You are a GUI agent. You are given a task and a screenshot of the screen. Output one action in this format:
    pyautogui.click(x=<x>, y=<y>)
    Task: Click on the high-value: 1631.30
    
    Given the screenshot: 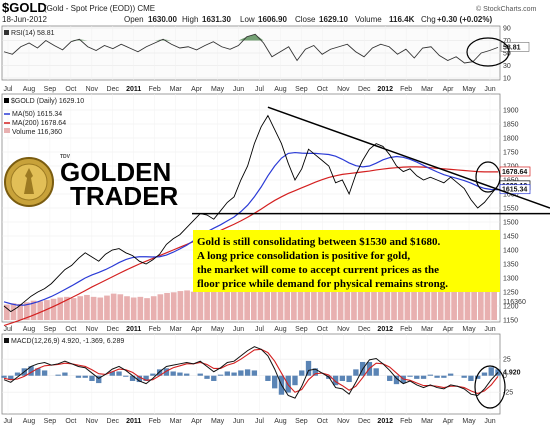 What is the action you would take?
    pyautogui.click(x=216, y=19)
    